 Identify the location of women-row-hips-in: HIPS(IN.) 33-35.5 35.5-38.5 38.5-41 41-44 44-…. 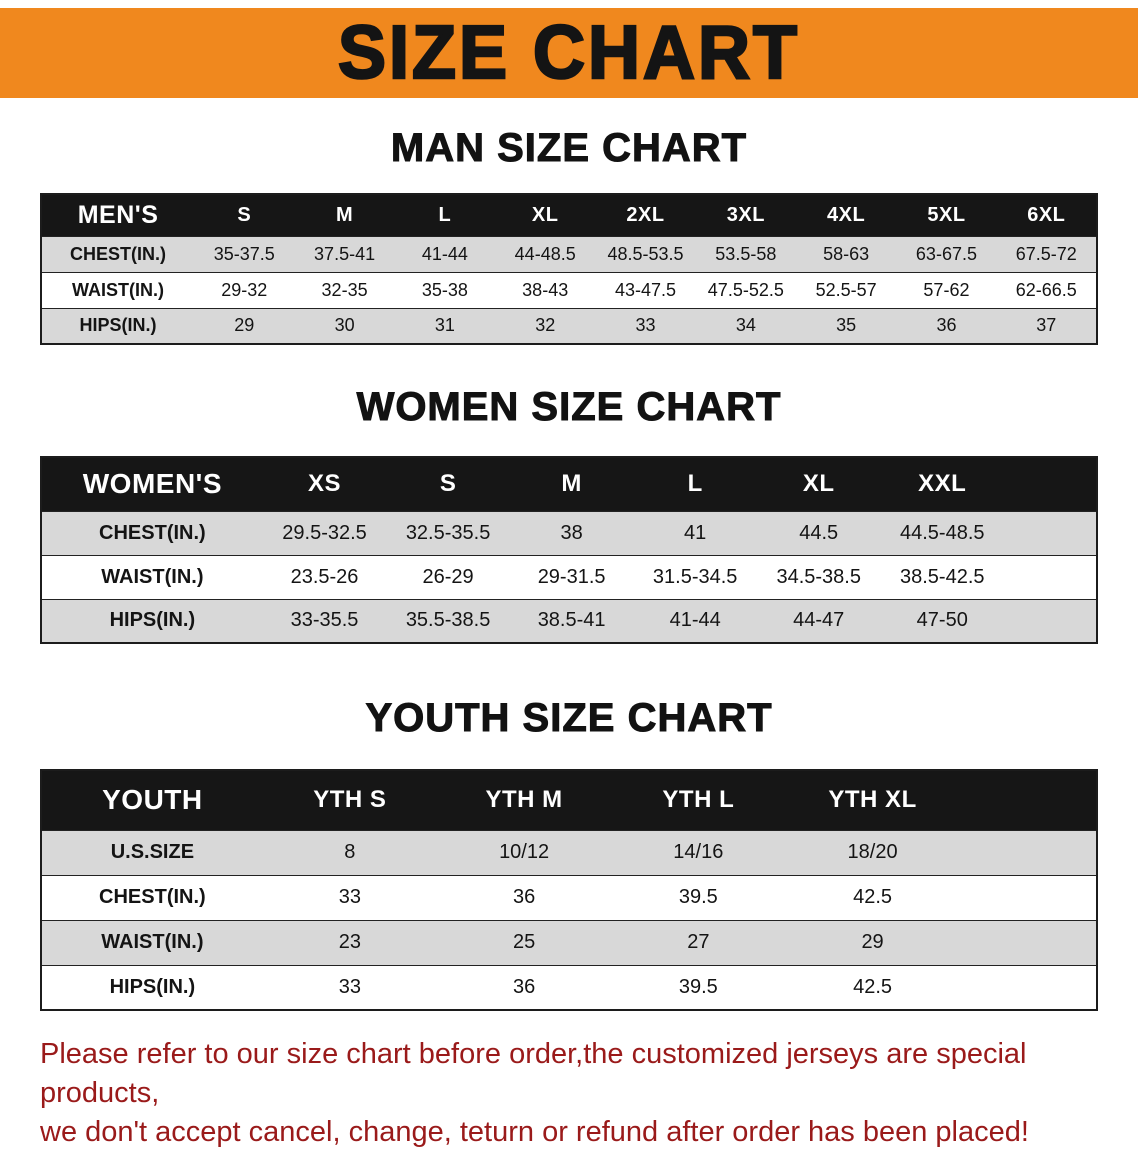
(569, 621).